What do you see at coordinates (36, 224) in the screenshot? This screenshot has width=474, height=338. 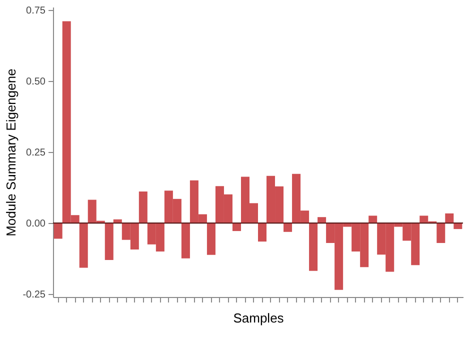 I see `y-tick-label: 0.00` at bounding box center [36, 224].